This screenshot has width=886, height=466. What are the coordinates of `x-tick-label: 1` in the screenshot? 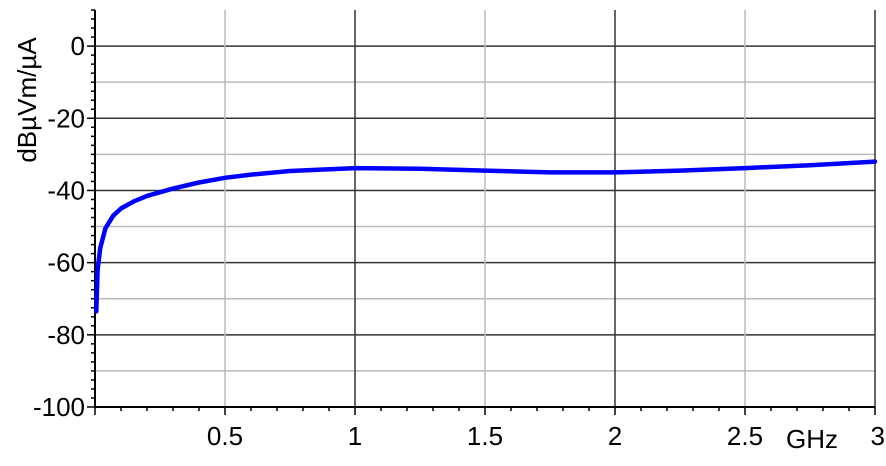 It's located at (355, 436).